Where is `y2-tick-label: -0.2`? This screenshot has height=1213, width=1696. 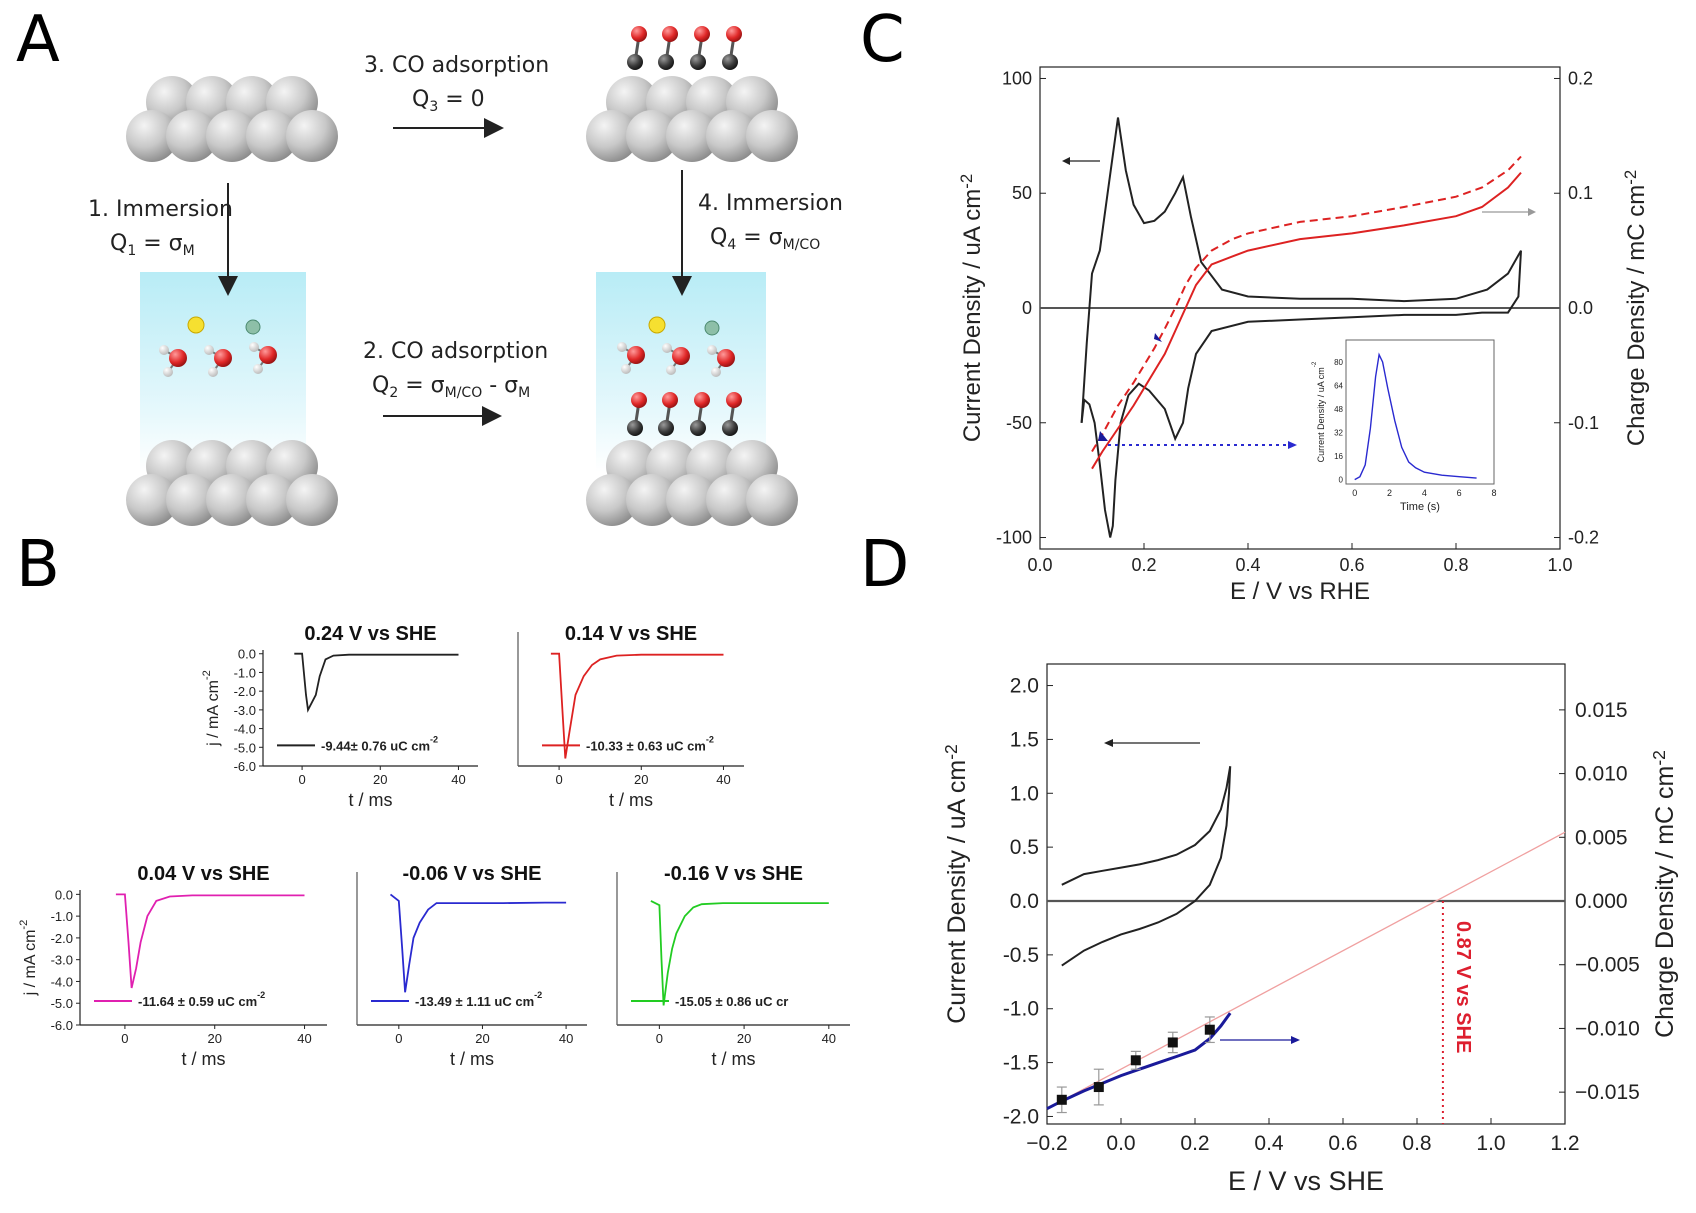 y2-tick-label: -0.2 is located at coordinates (1583, 538).